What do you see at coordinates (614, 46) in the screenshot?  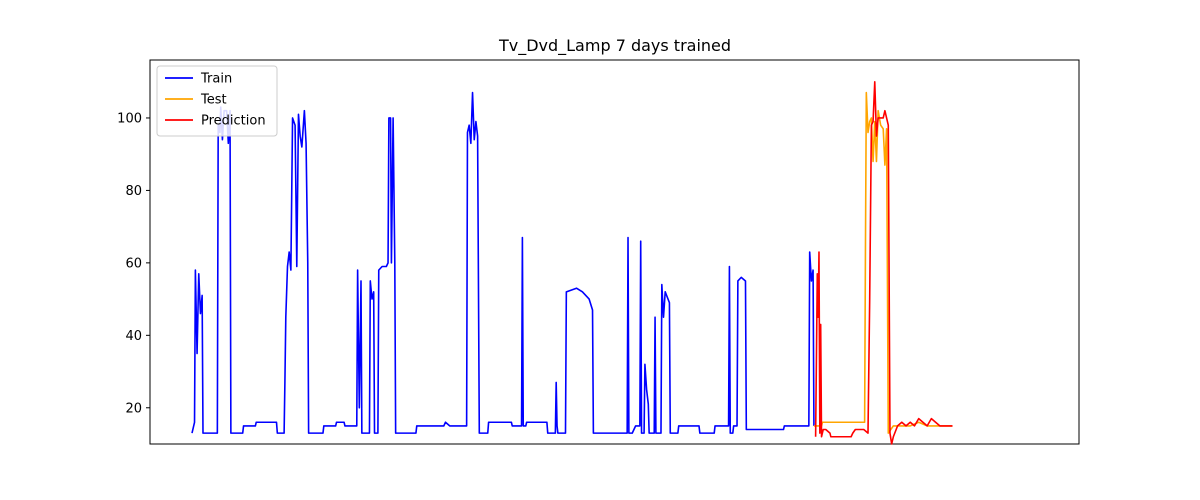 I see `chart-title: Tv_Dvd_Lamp 7 days trained` at bounding box center [614, 46].